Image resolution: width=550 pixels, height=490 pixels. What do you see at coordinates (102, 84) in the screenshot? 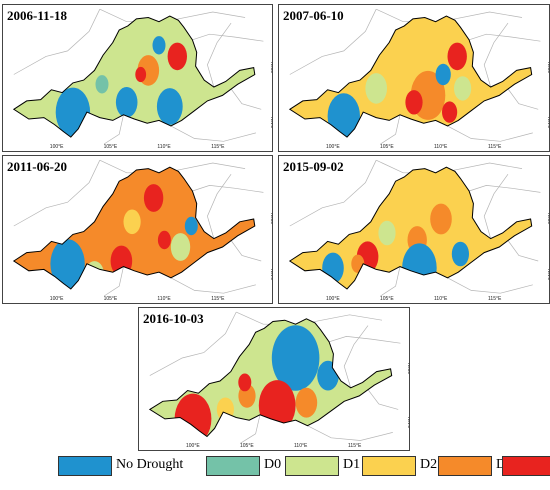
I see `drought-patch-d0` at bounding box center [102, 84].